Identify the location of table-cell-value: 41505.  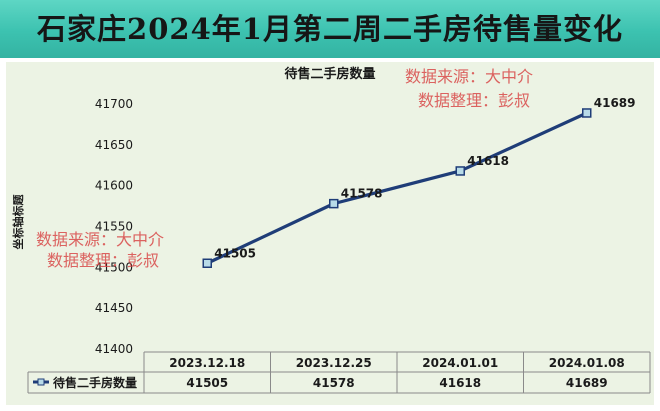
(207, 383).